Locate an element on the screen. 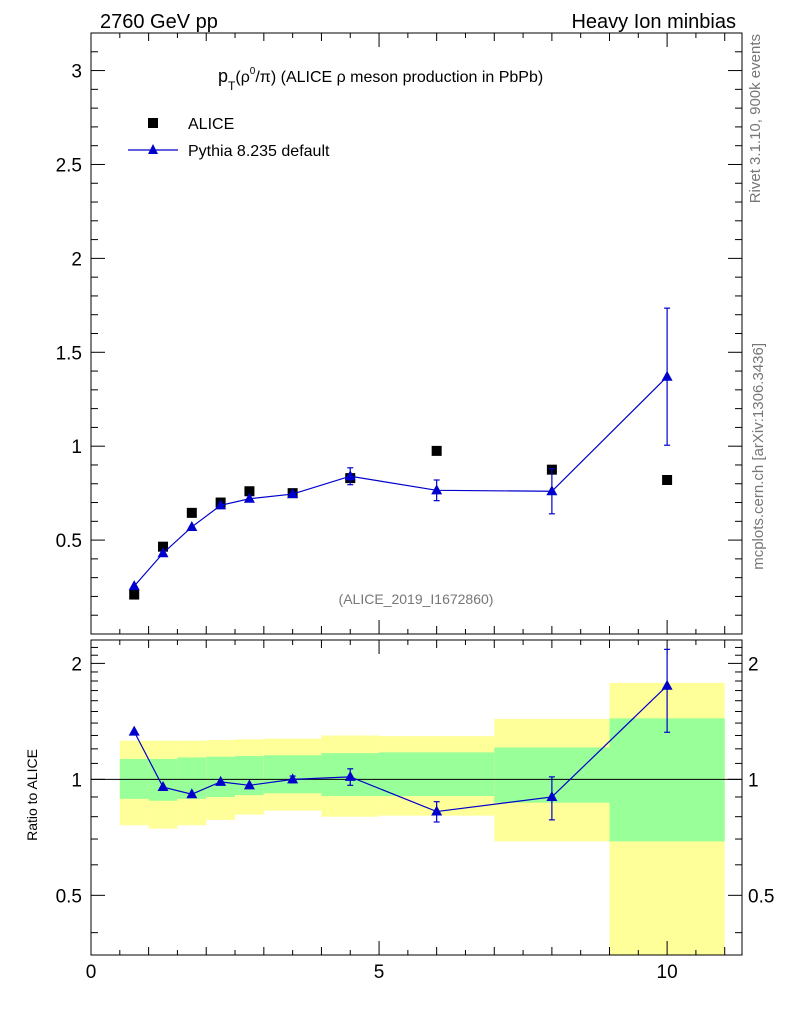  title-open: (ρ is located at coordinates (242, 77).